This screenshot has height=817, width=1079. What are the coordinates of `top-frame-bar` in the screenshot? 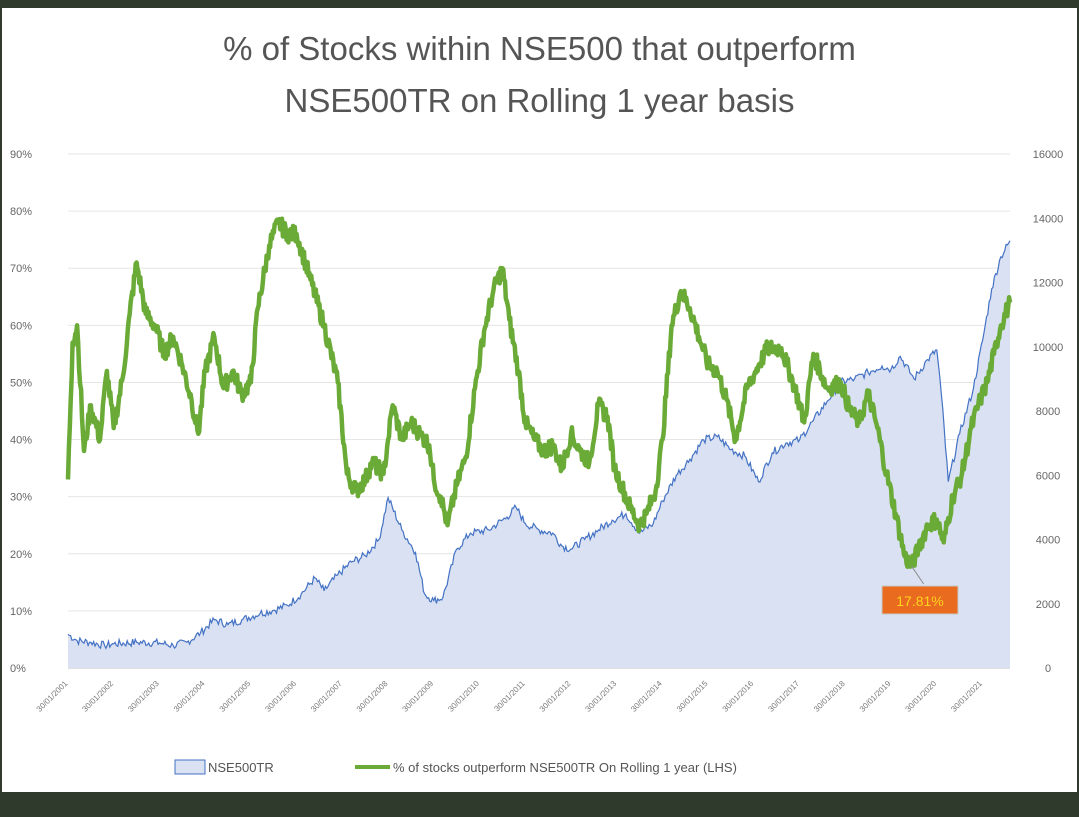 It's located at (539, 4).